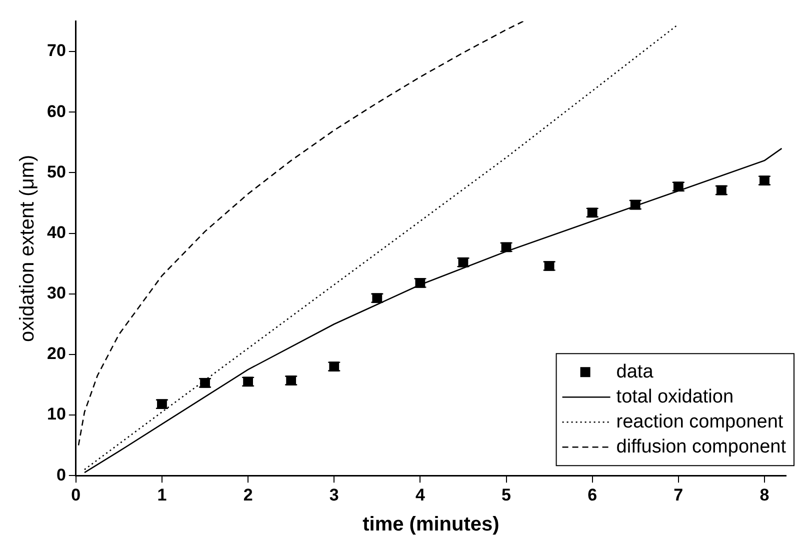  Describe the element at coordinates (56, 414) in the screenshot. I see `y-tick-label: 10` at that location.